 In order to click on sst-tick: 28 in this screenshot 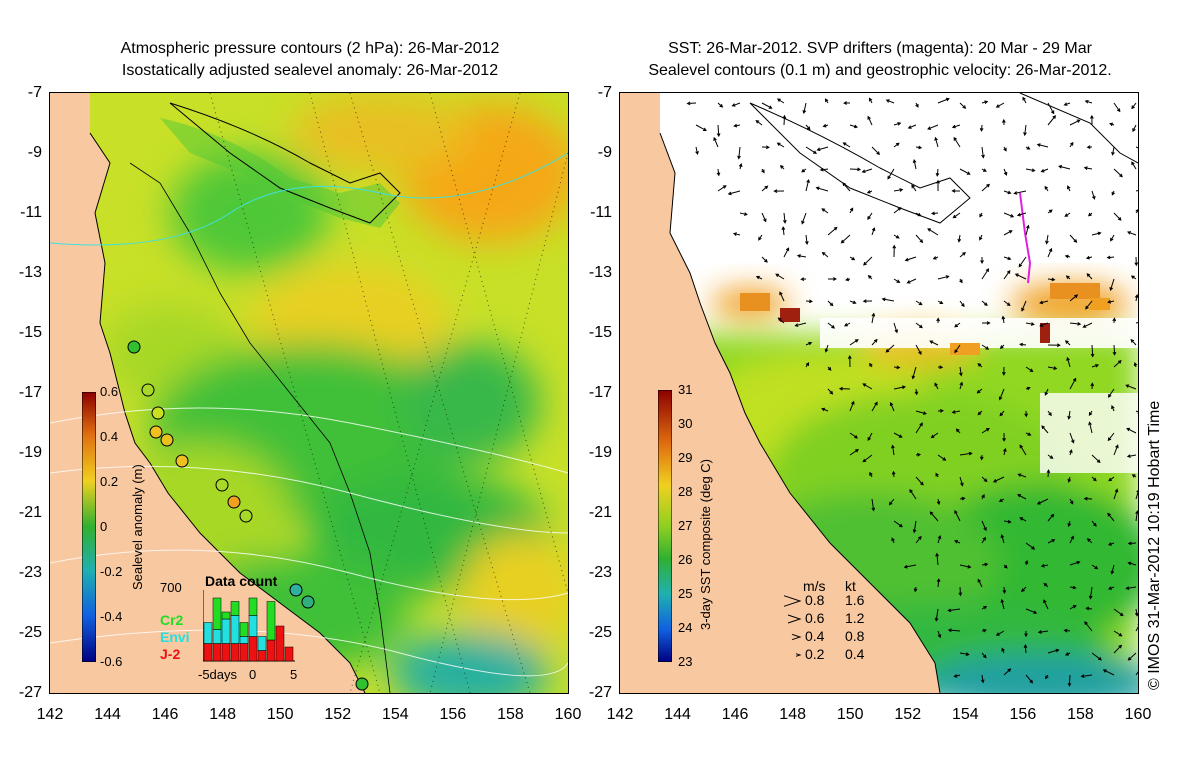, I will do `click(685, 491)`.